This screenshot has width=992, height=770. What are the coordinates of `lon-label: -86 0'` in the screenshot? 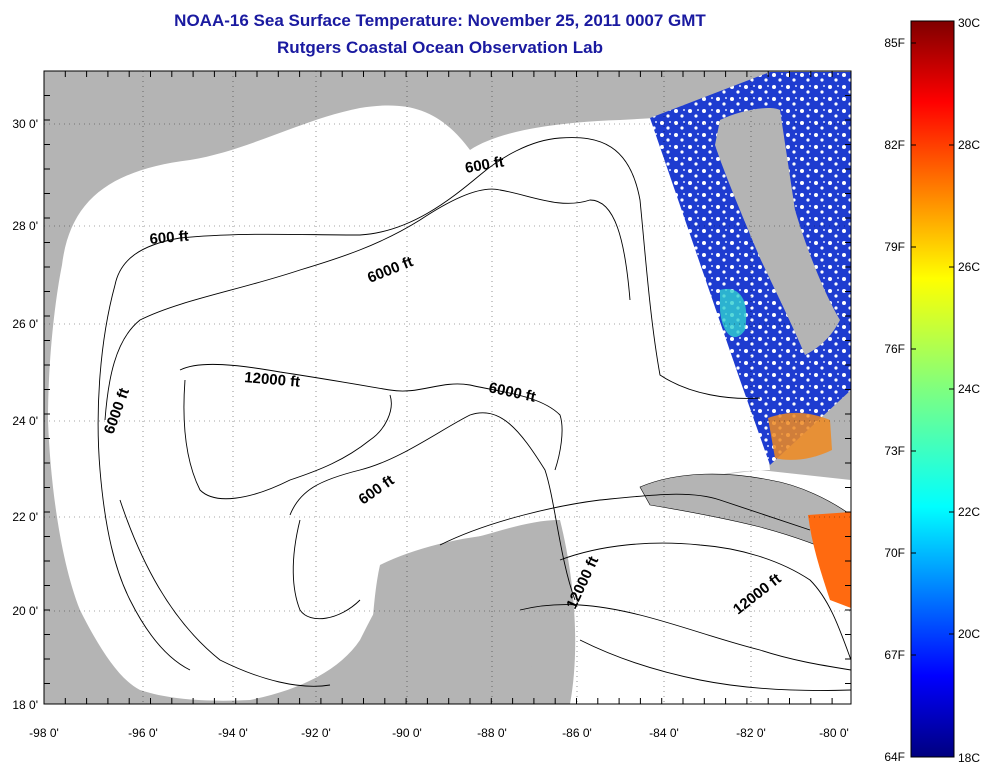 It's located at (577, 733).